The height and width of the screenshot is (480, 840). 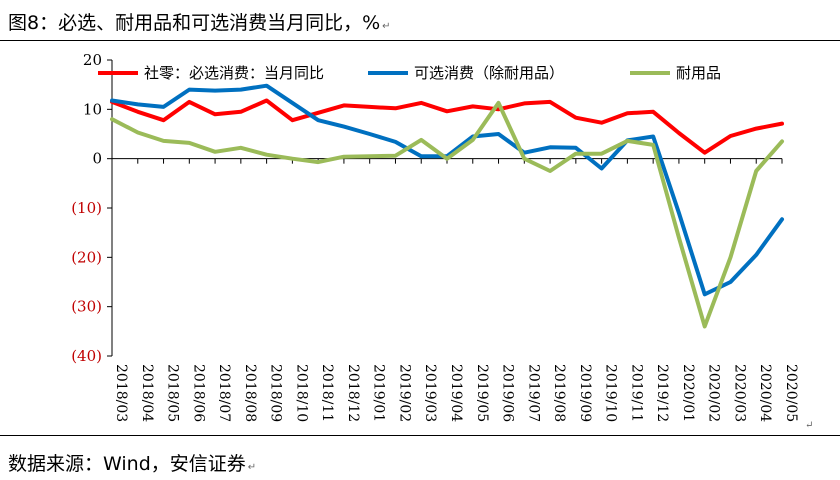 I want to click on x-tick-label: 2019/07, so click(x=533, y=393).